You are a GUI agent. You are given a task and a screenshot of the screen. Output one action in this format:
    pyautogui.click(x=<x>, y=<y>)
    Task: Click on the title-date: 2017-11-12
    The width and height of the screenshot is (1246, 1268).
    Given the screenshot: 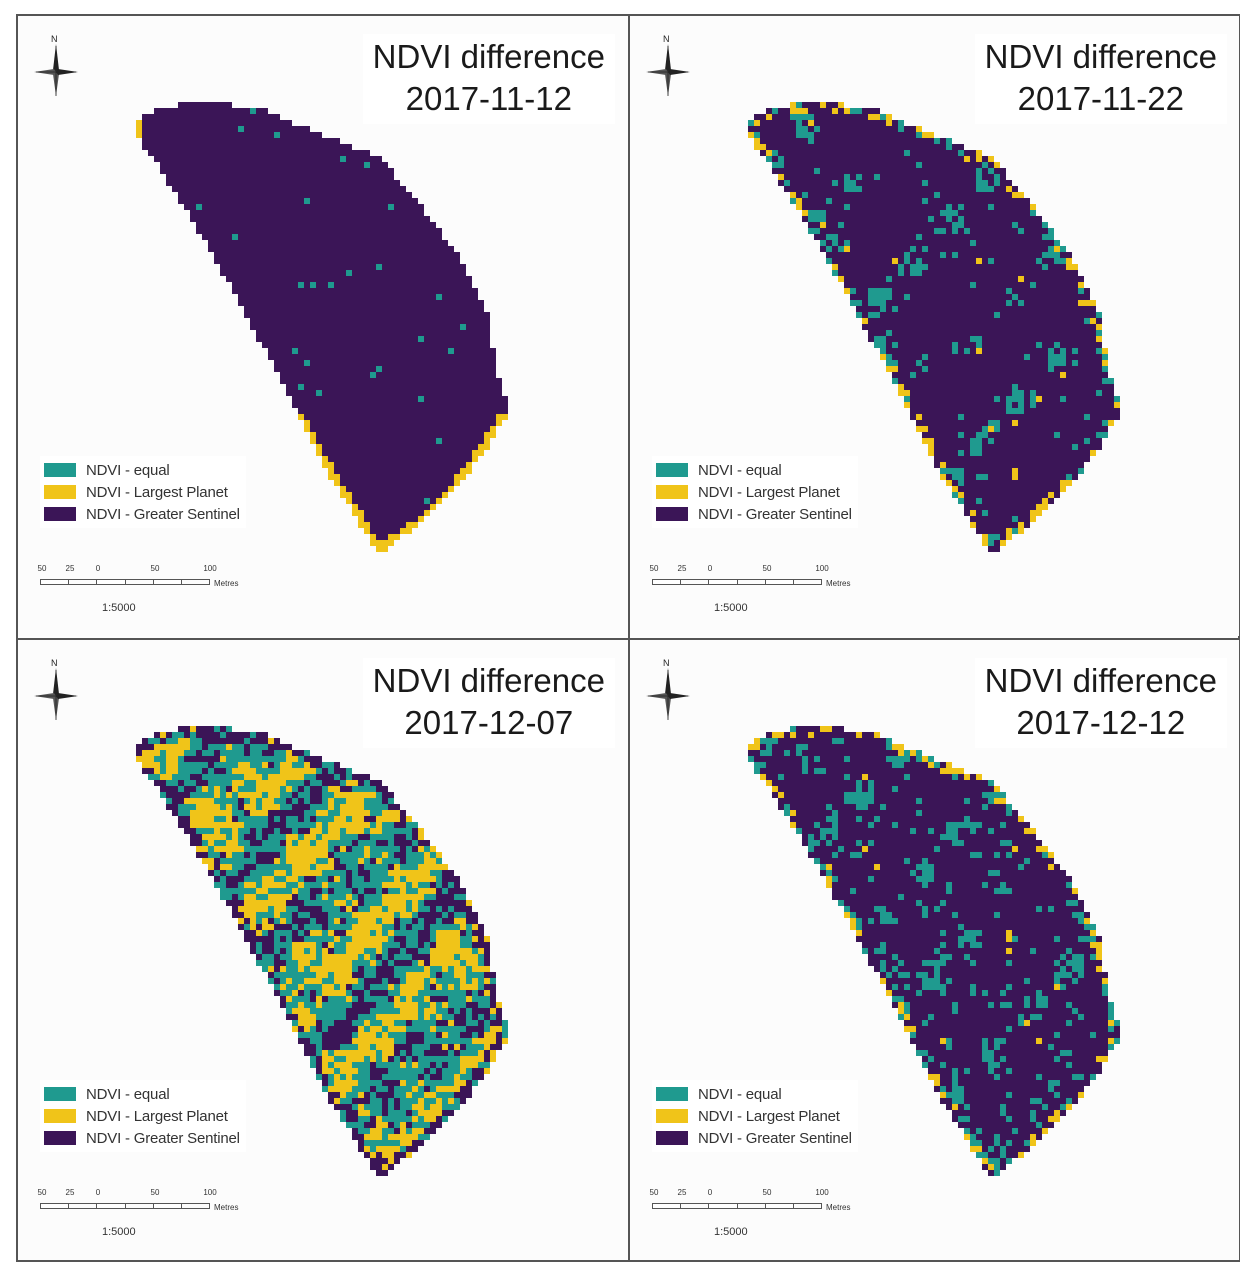 What is the action you would take?
    pyautogui.click(x=488, y=98)
    